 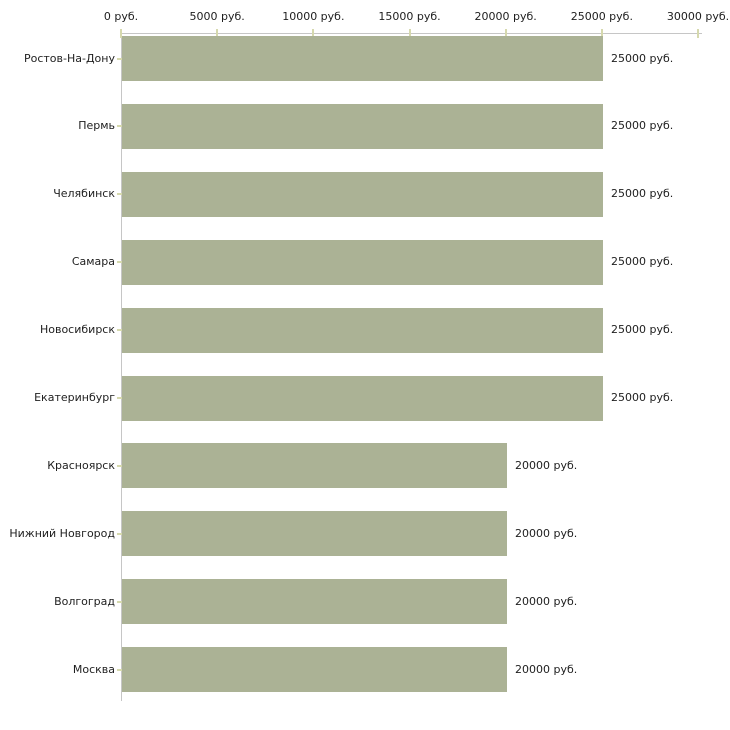 What do you see at coordinates (313, 16) in the screenshot?
I see `x-axis-tick-label: 10000 руб.` at bounding box center [313, 16].